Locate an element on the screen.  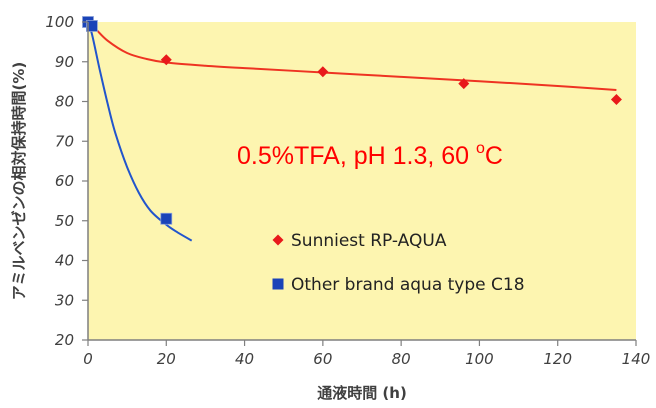
y-tick-label: 30 is located at coordinates (64, 300).